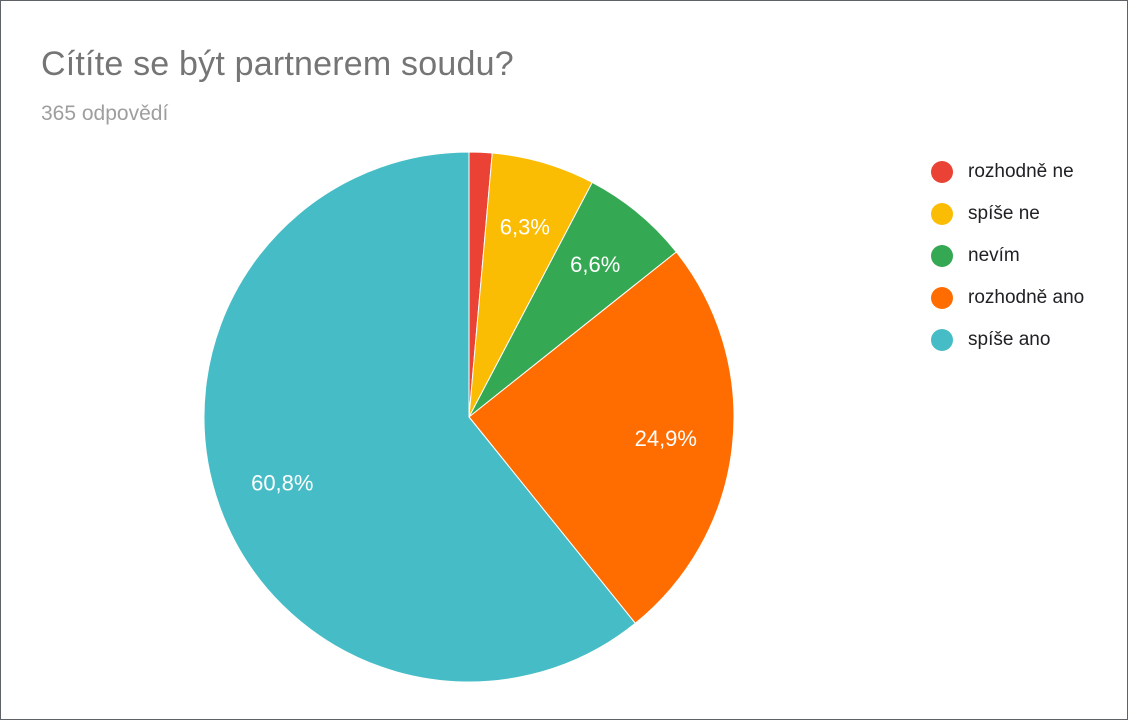 The height and width of the screenshot is (720, 1129). What do you see at coordinates (994, 255) in the screenshot?
I see `legend-label: nevím` at bounding box center [994, 255].